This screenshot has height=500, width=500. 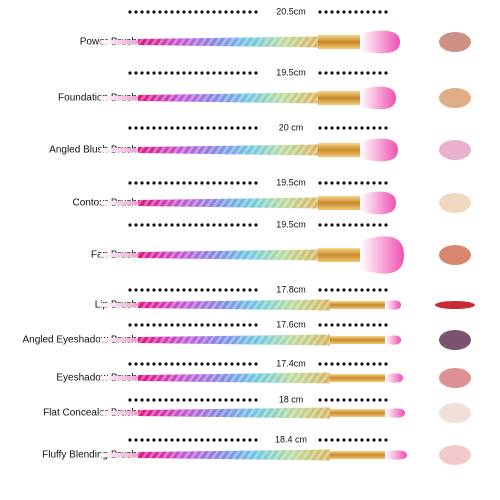 I want to click on brush-length: 18 cm, so click(x=291, y=399).